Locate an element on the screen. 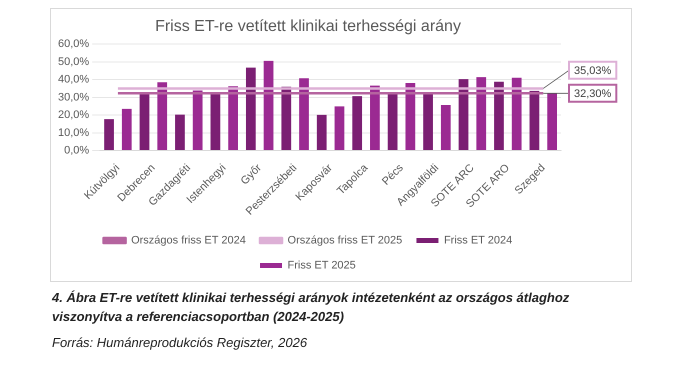 The image size is (690, 373). y-tick-label: 40,0% is located at coordinates (74, 80).